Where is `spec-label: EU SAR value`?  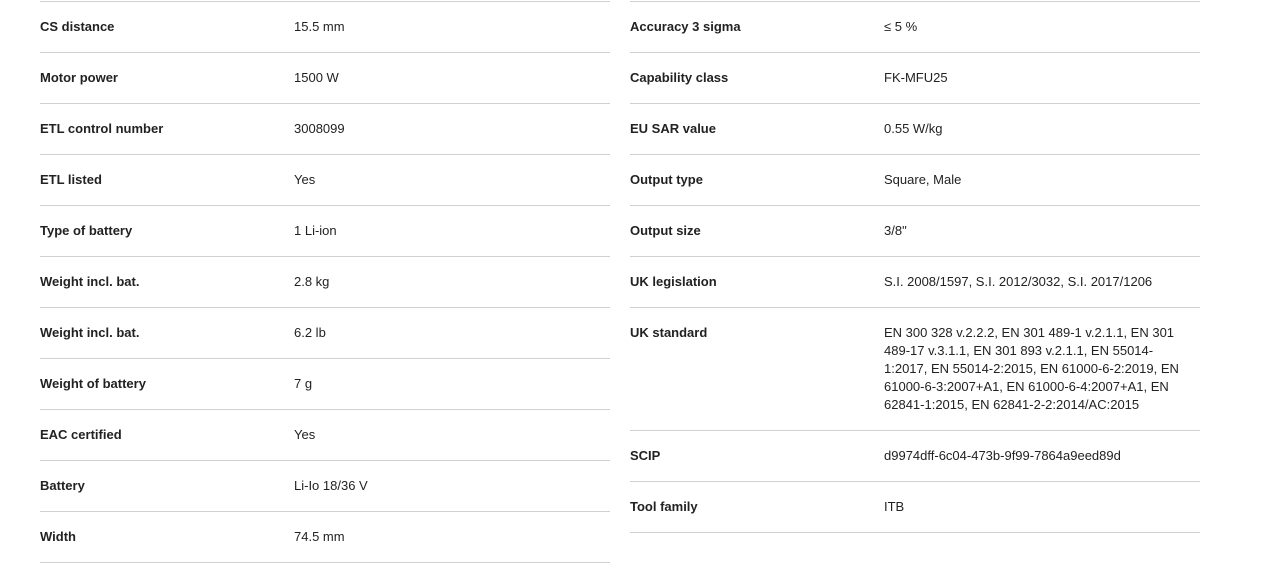 spec-label: EU SAR value is located at coordinates (673, 128).